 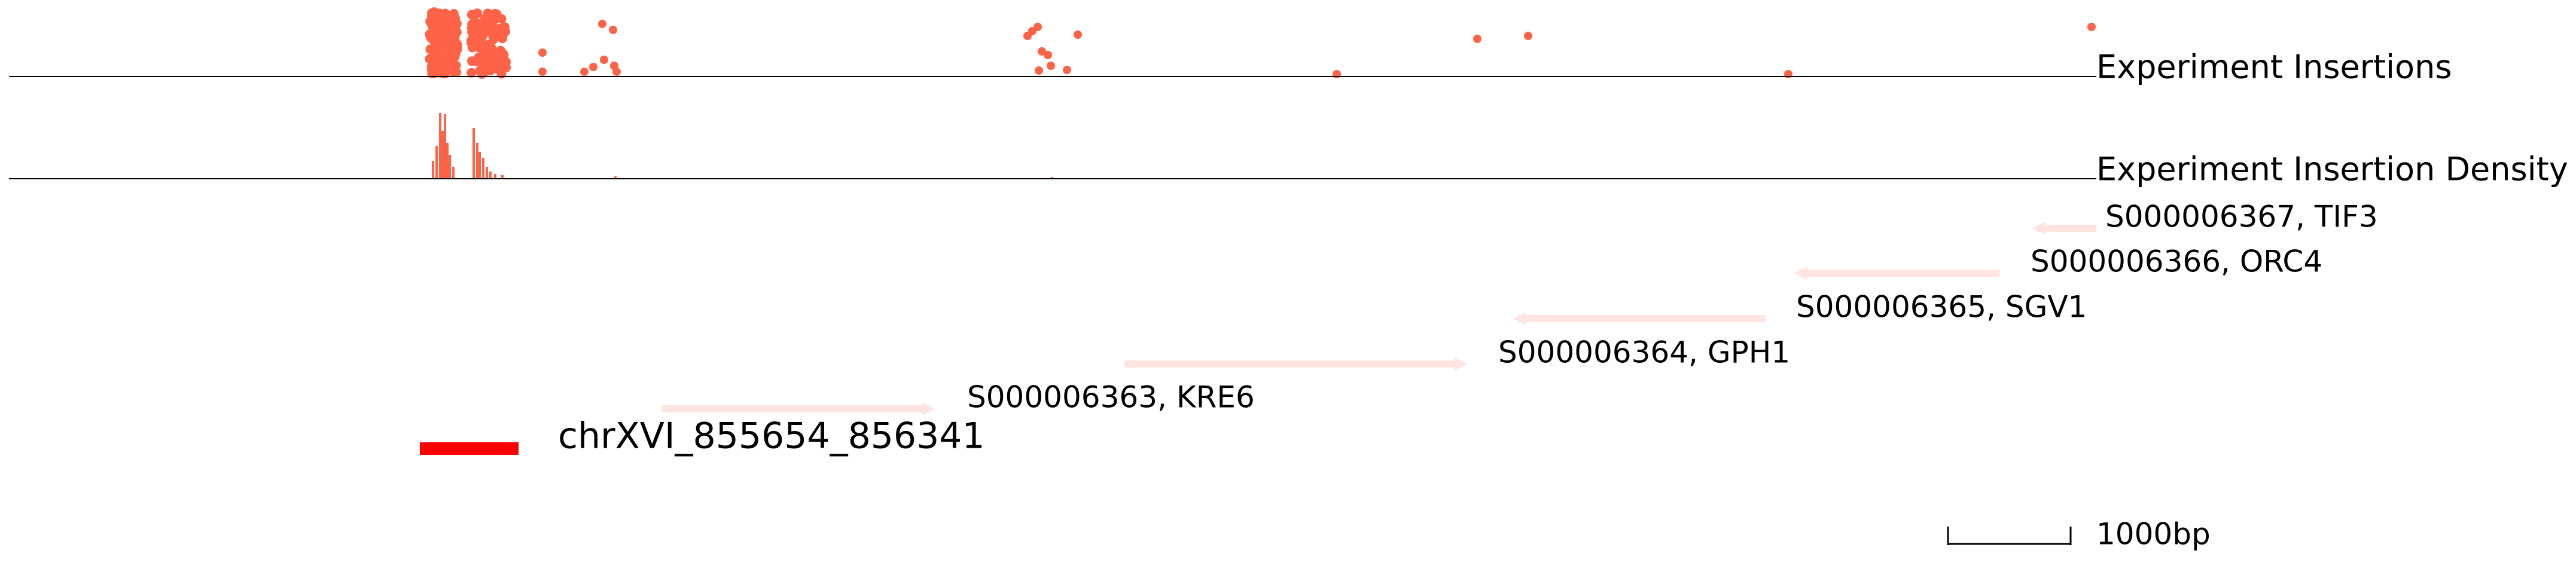 I want to click on insertion-points, so click(x=1260, y=43).